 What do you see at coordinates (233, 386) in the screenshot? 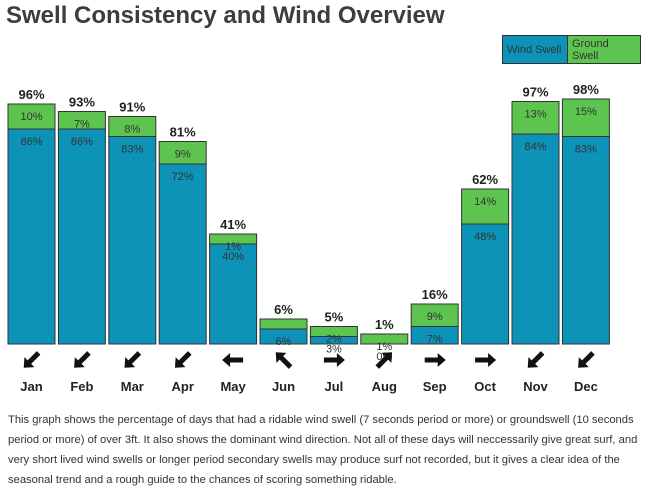
I see `month-label: May` at bounding box center [233, 386].